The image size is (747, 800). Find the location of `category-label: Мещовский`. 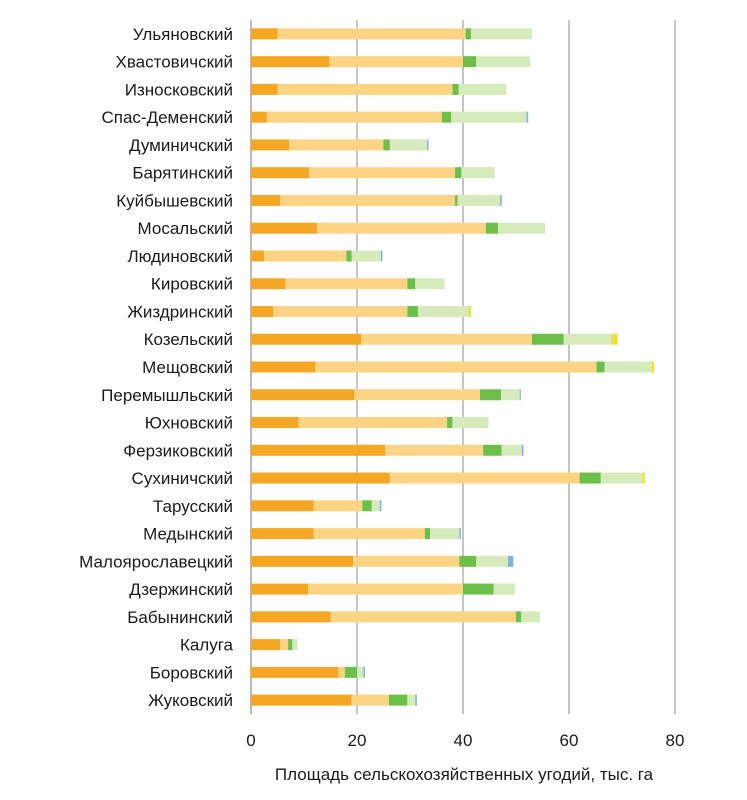

category-label: Мещовский is located at coordinates (187, 367).